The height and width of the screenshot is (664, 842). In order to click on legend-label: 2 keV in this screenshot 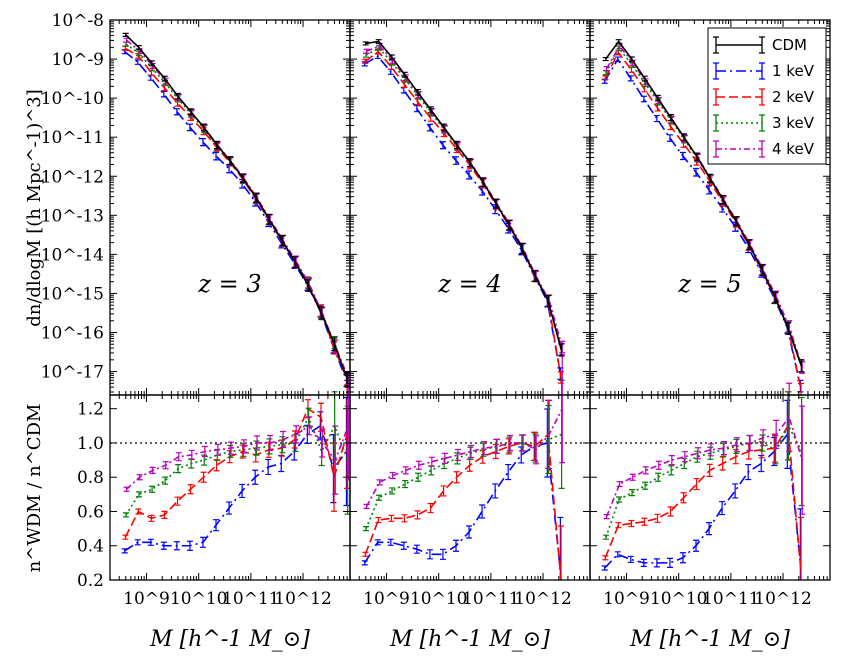, I will do `click(793, 97)`.